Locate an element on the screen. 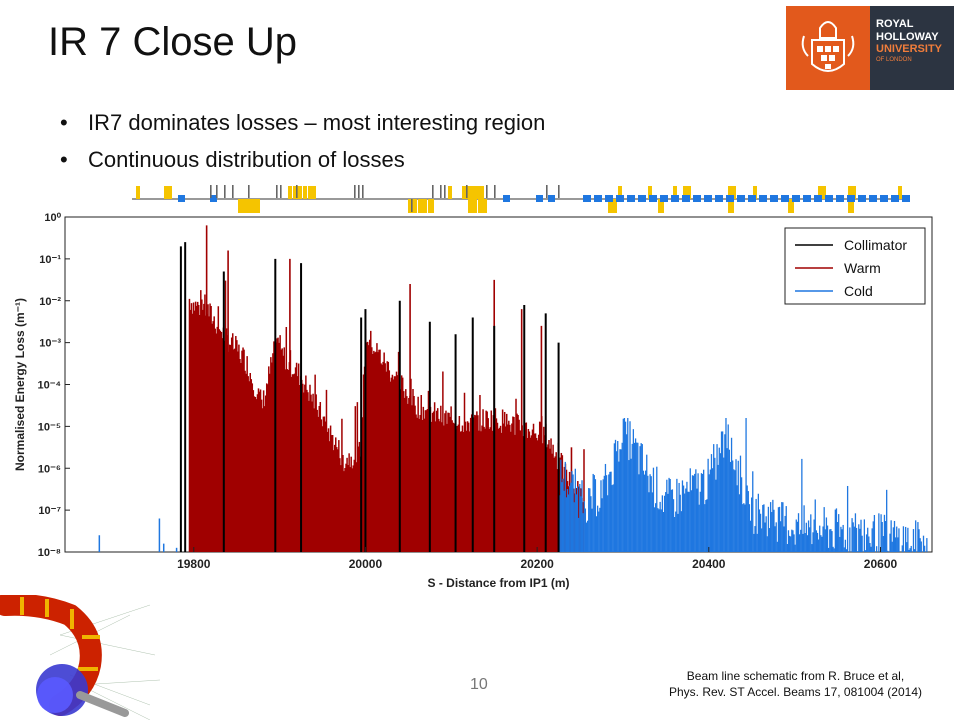 The image size is (960, 720). logo-wordmark: ROYAL HOLLOWAY UNIVERSITY OF LONDON is located at coordinates (912, 48).